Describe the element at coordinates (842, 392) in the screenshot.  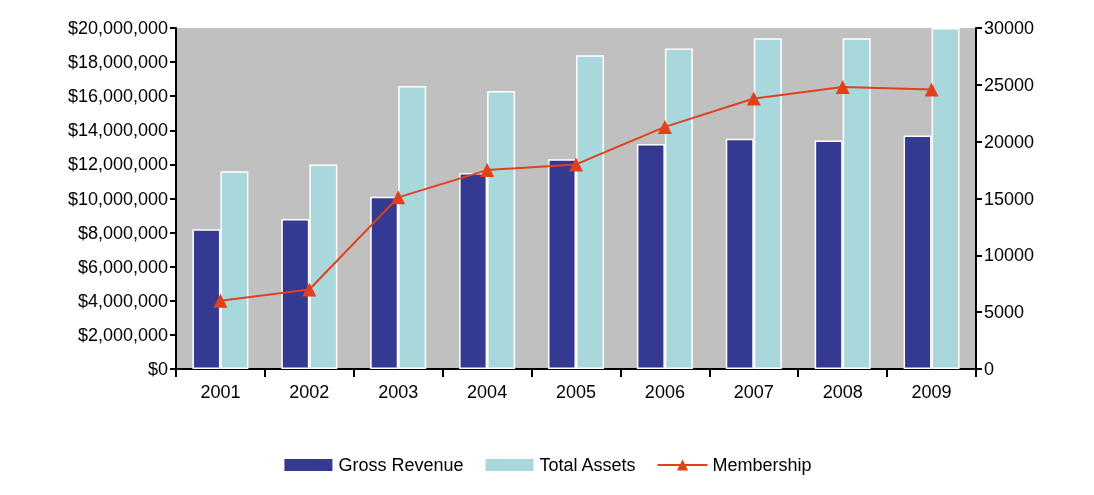
I see `x-tick-label: 2008` at that location.